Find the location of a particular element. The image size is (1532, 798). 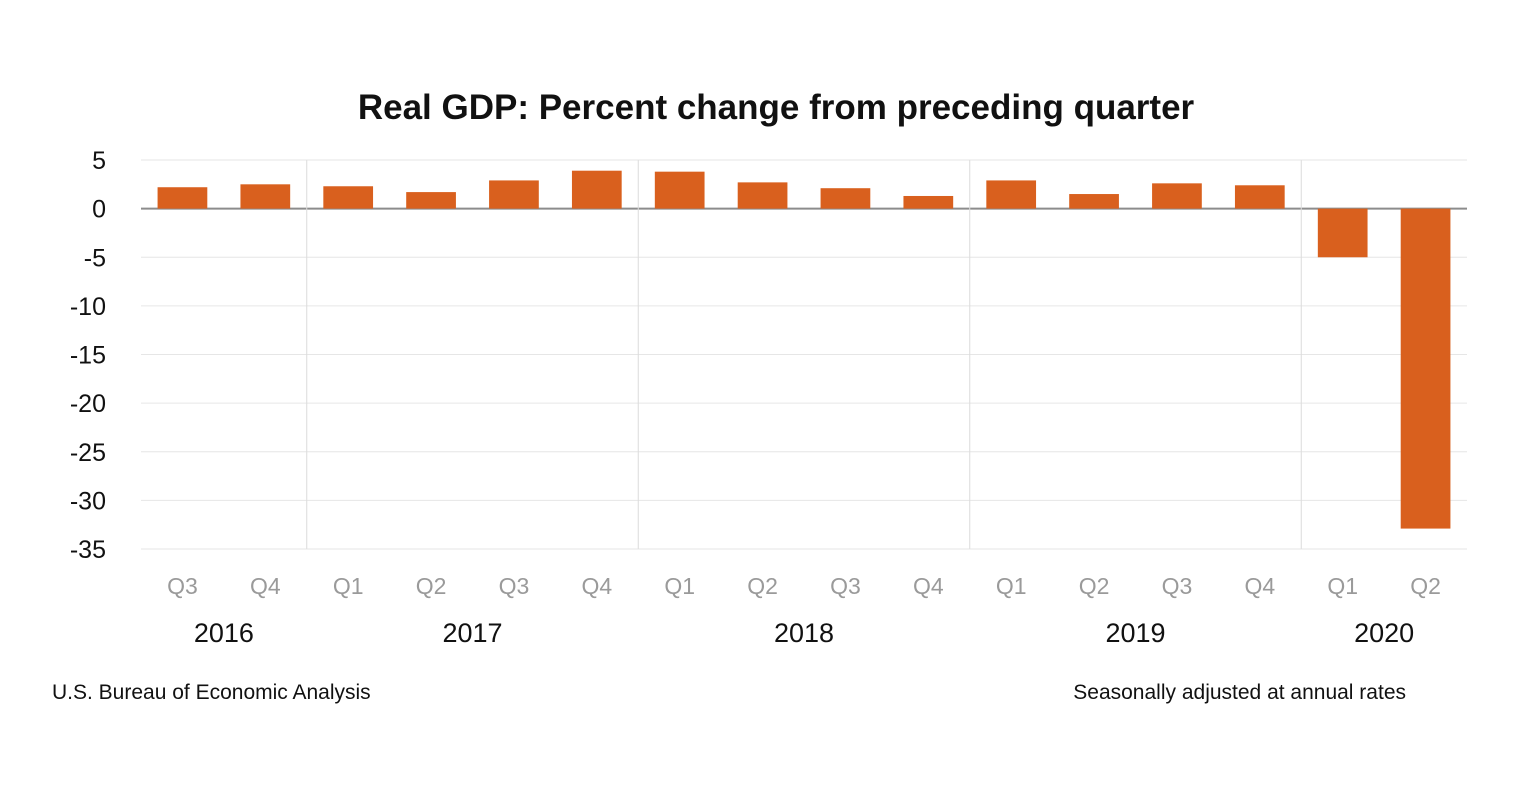

year-label: 2020 is located at coordinates (1384, 633).